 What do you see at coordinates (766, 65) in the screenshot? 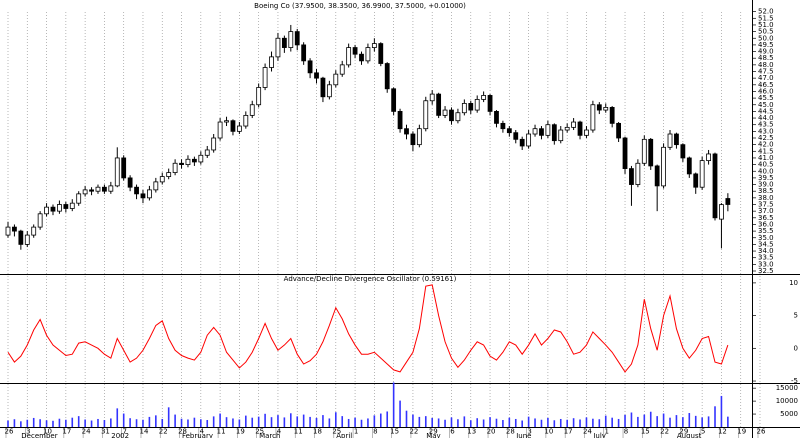
I see `y-tick-label: 48.0` at bounding box center [766, 65].